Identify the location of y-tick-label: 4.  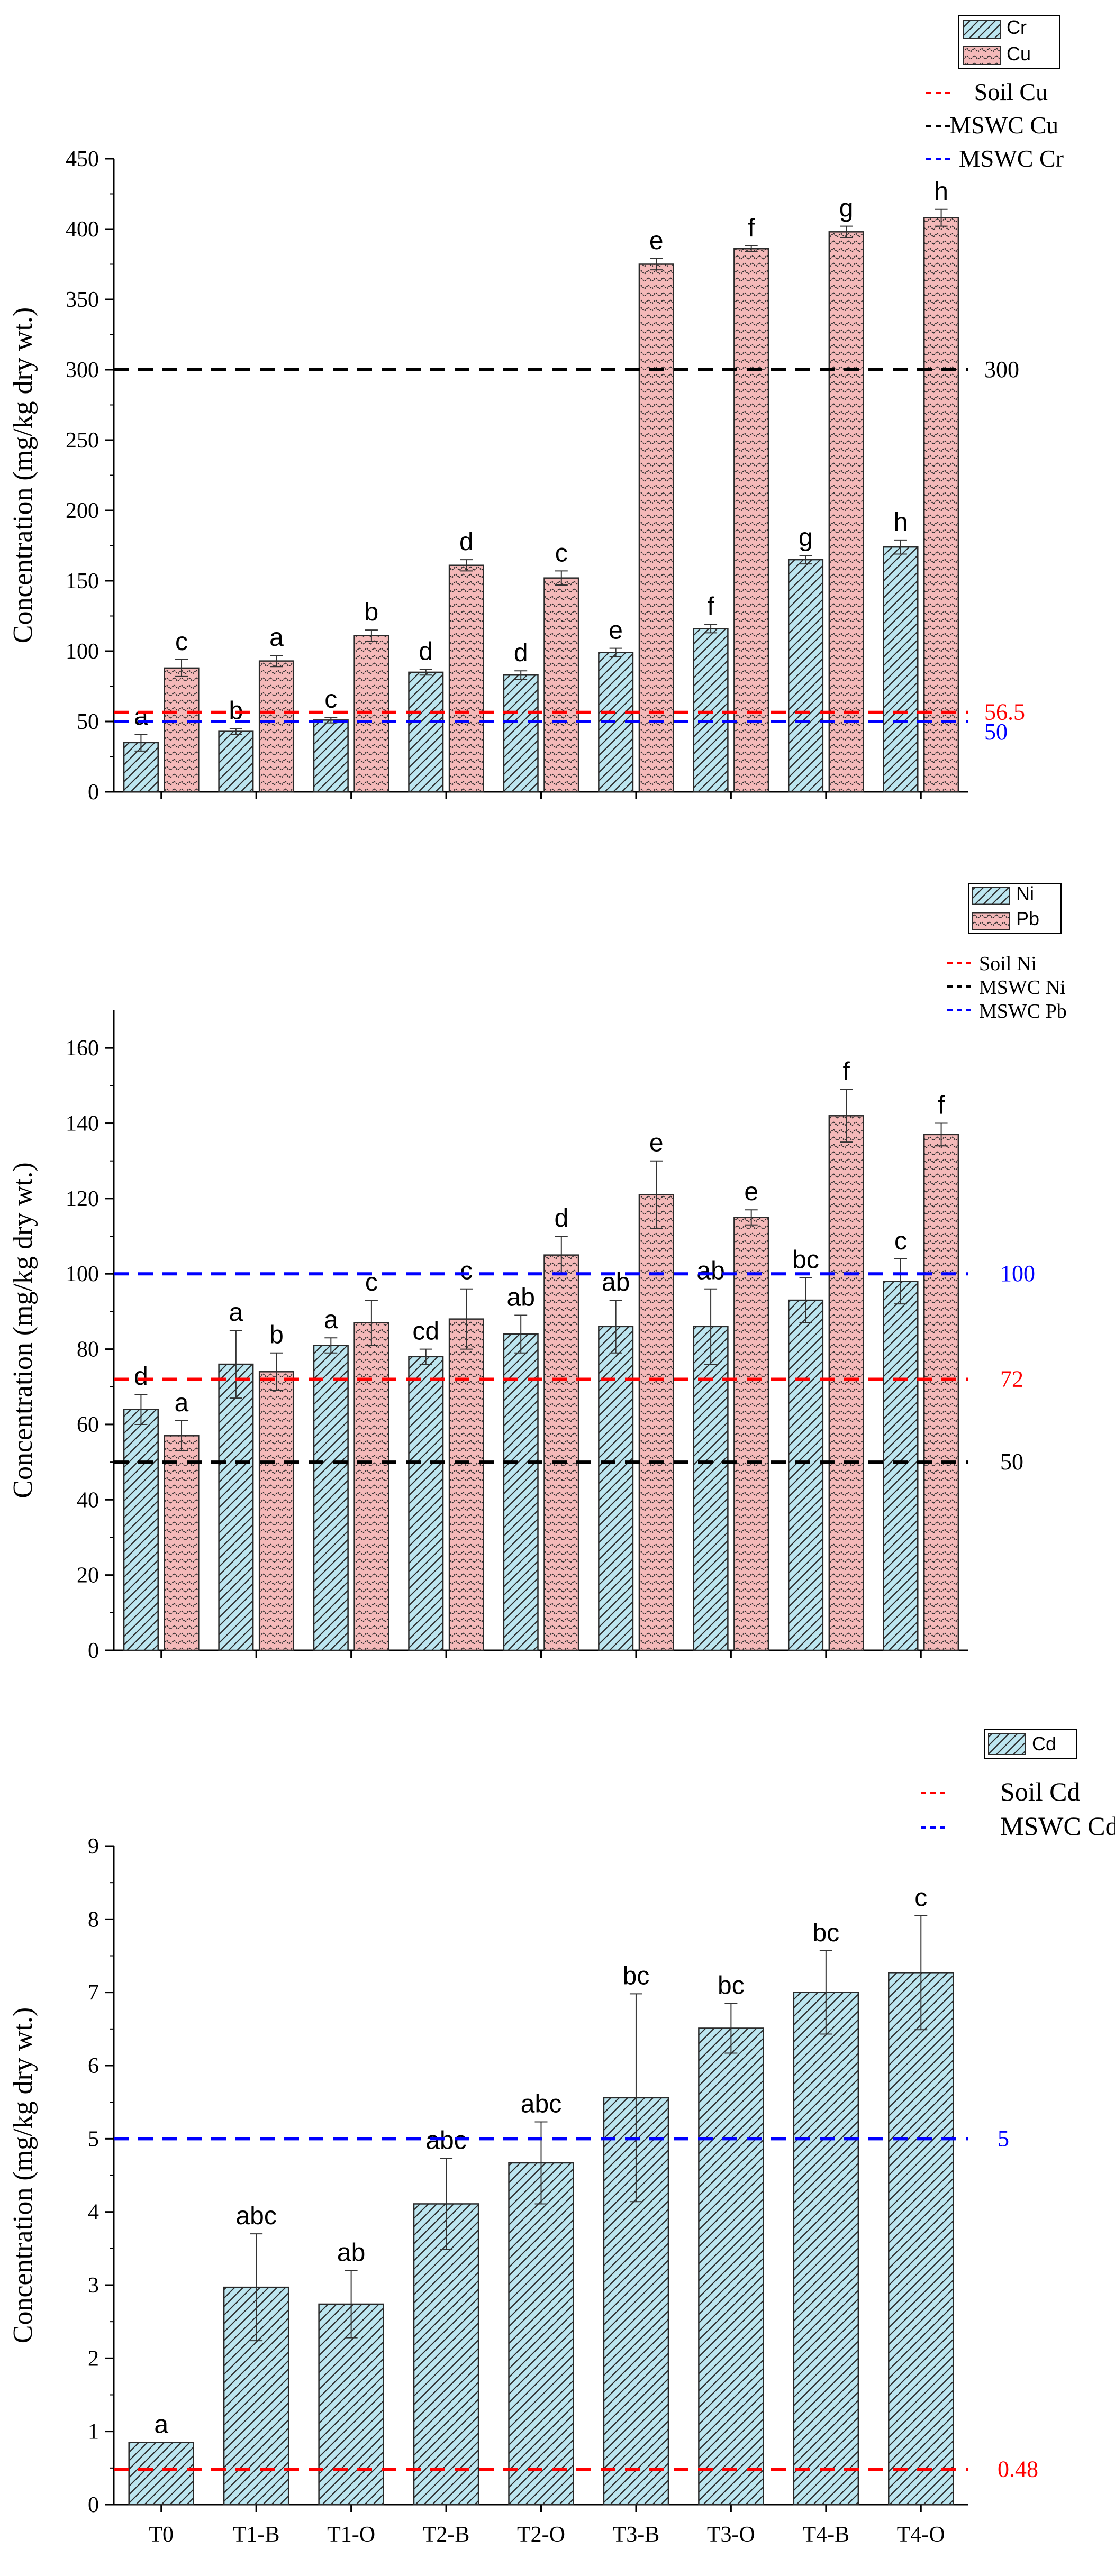
(94, 2212).